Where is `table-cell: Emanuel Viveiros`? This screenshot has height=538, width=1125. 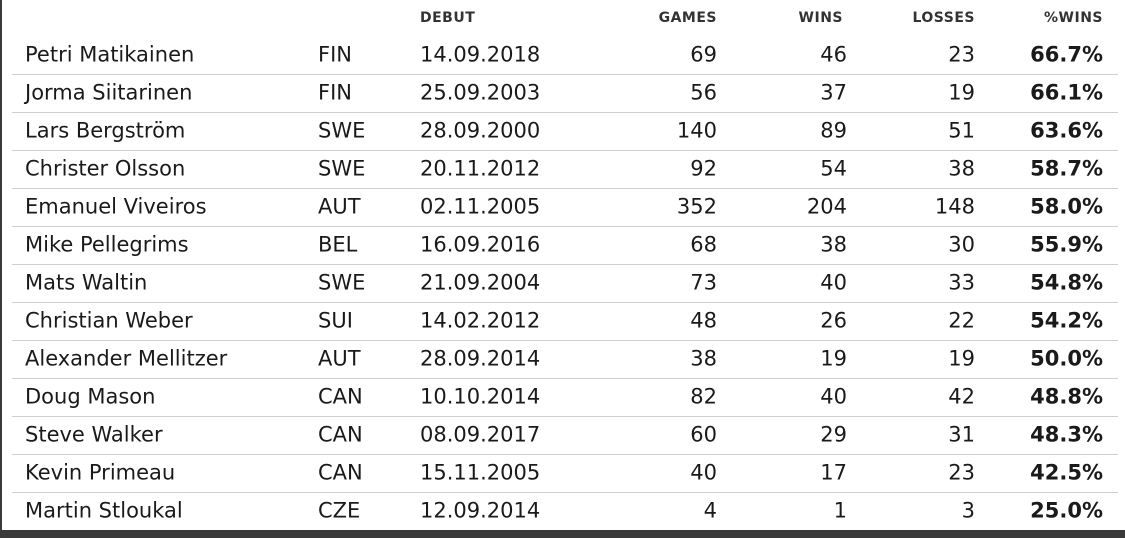 table-cell: Emanuel Viveiros is located at coordinates (116, 206).